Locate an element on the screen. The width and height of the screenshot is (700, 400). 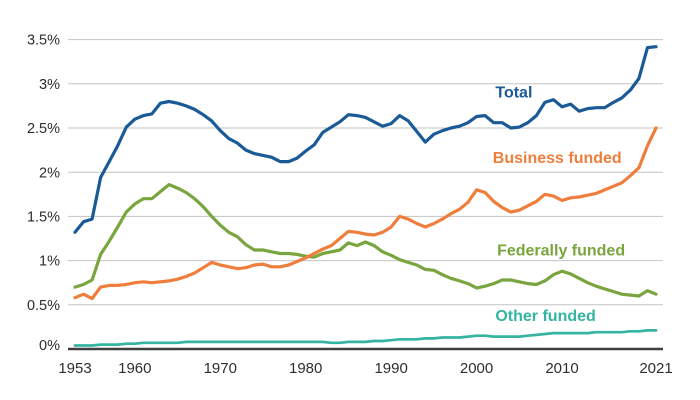
x-tick-label: 1953 is located at coordinates (74, 368).